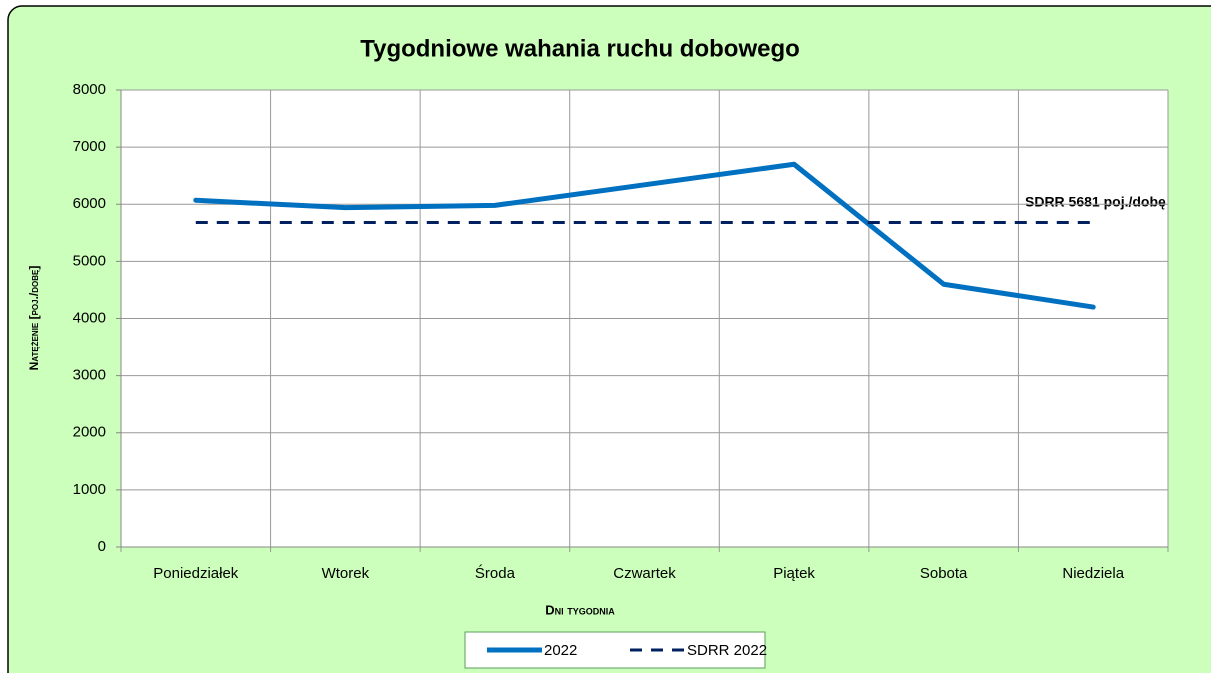  Describe the element at coordinates (794, 573) in the screenshot. I see `x-tick-label: Piątek` at that location.